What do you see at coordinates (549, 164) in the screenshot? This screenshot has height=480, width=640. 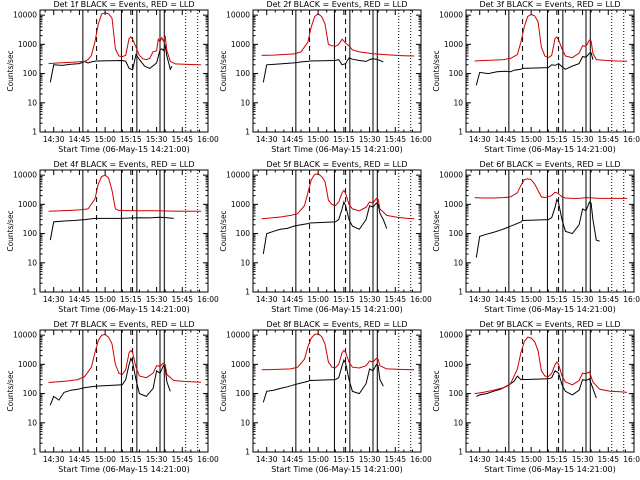 I see `panel-title: Det 6f BLACK = Events, RED = LLD` at bounding box center [549, 164].